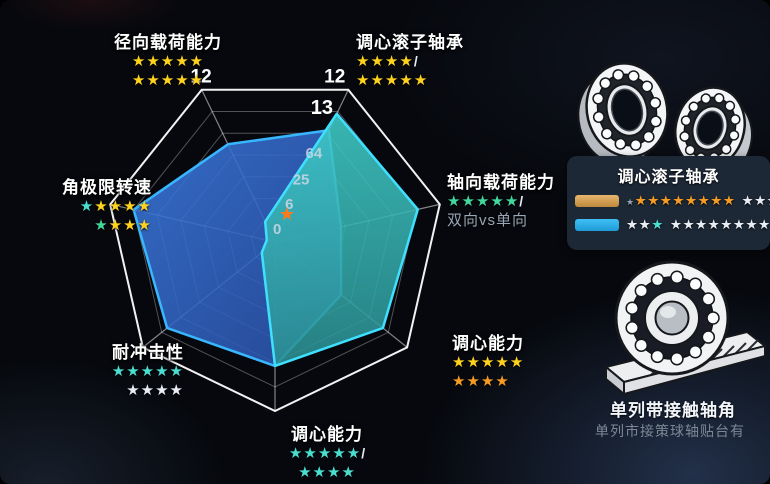  Describe the element at coordinates (289, 204) in the screenshot. I see `tick-label: 6` at that location.